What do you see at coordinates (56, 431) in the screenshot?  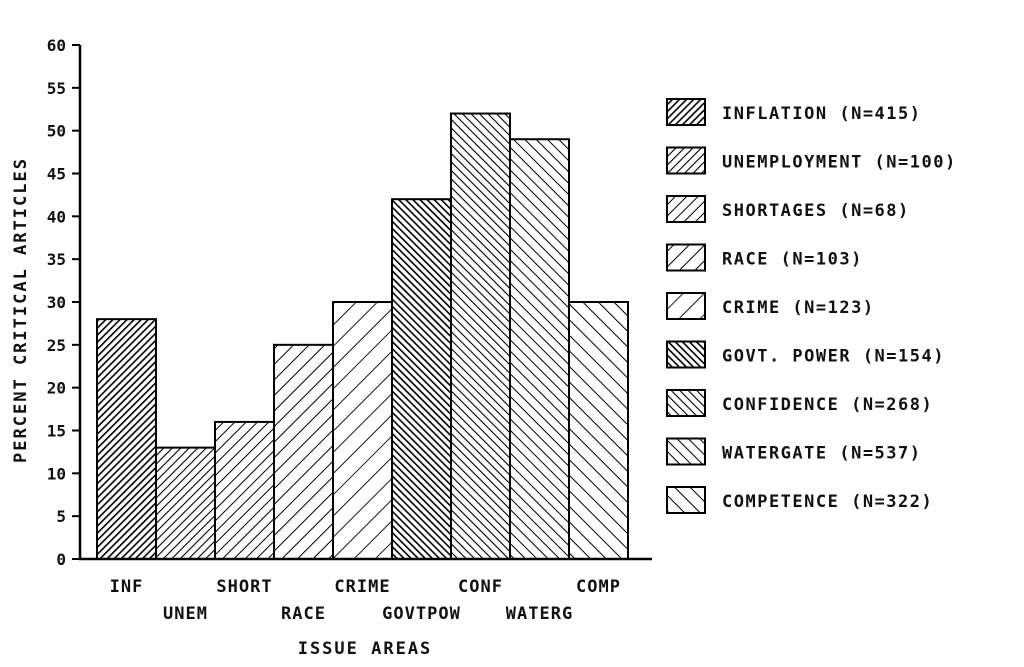 I see `y-tick-label: 15` at bounding box center [56, 431].